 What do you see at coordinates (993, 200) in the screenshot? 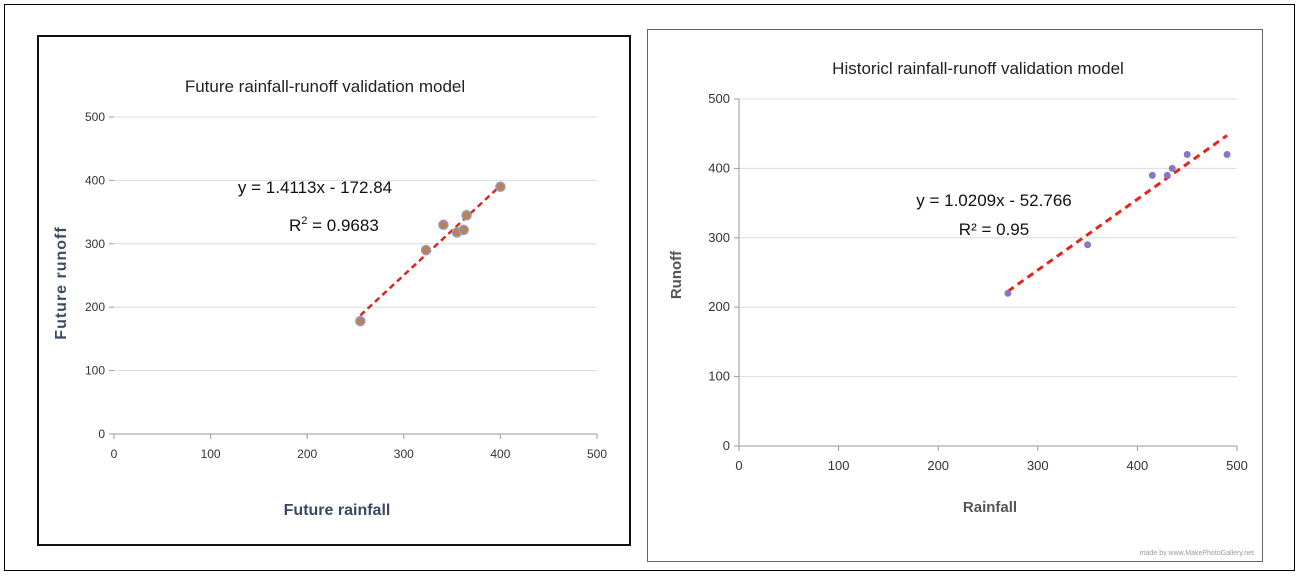
I see `trend-equation: y = 1.0209x - 52.766` at bounding box center [993, 200].